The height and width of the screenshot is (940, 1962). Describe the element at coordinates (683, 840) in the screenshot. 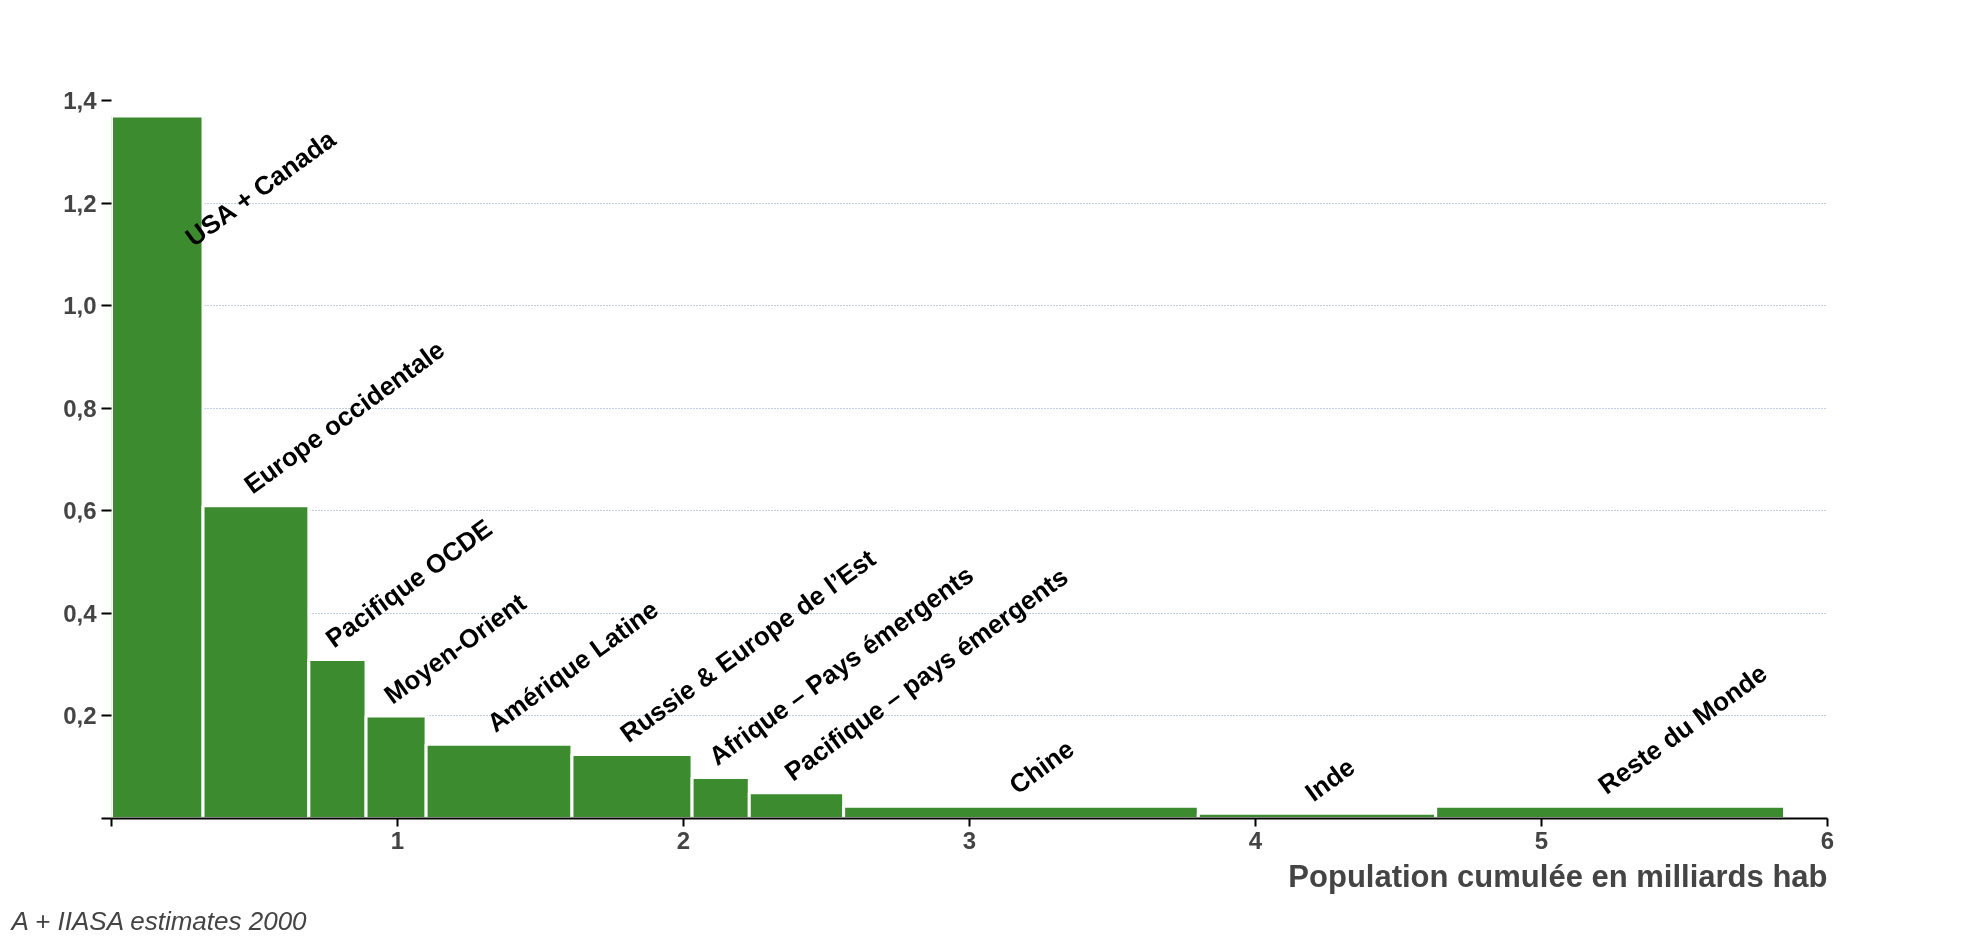

I see `x-tick-label: 2` at that location.